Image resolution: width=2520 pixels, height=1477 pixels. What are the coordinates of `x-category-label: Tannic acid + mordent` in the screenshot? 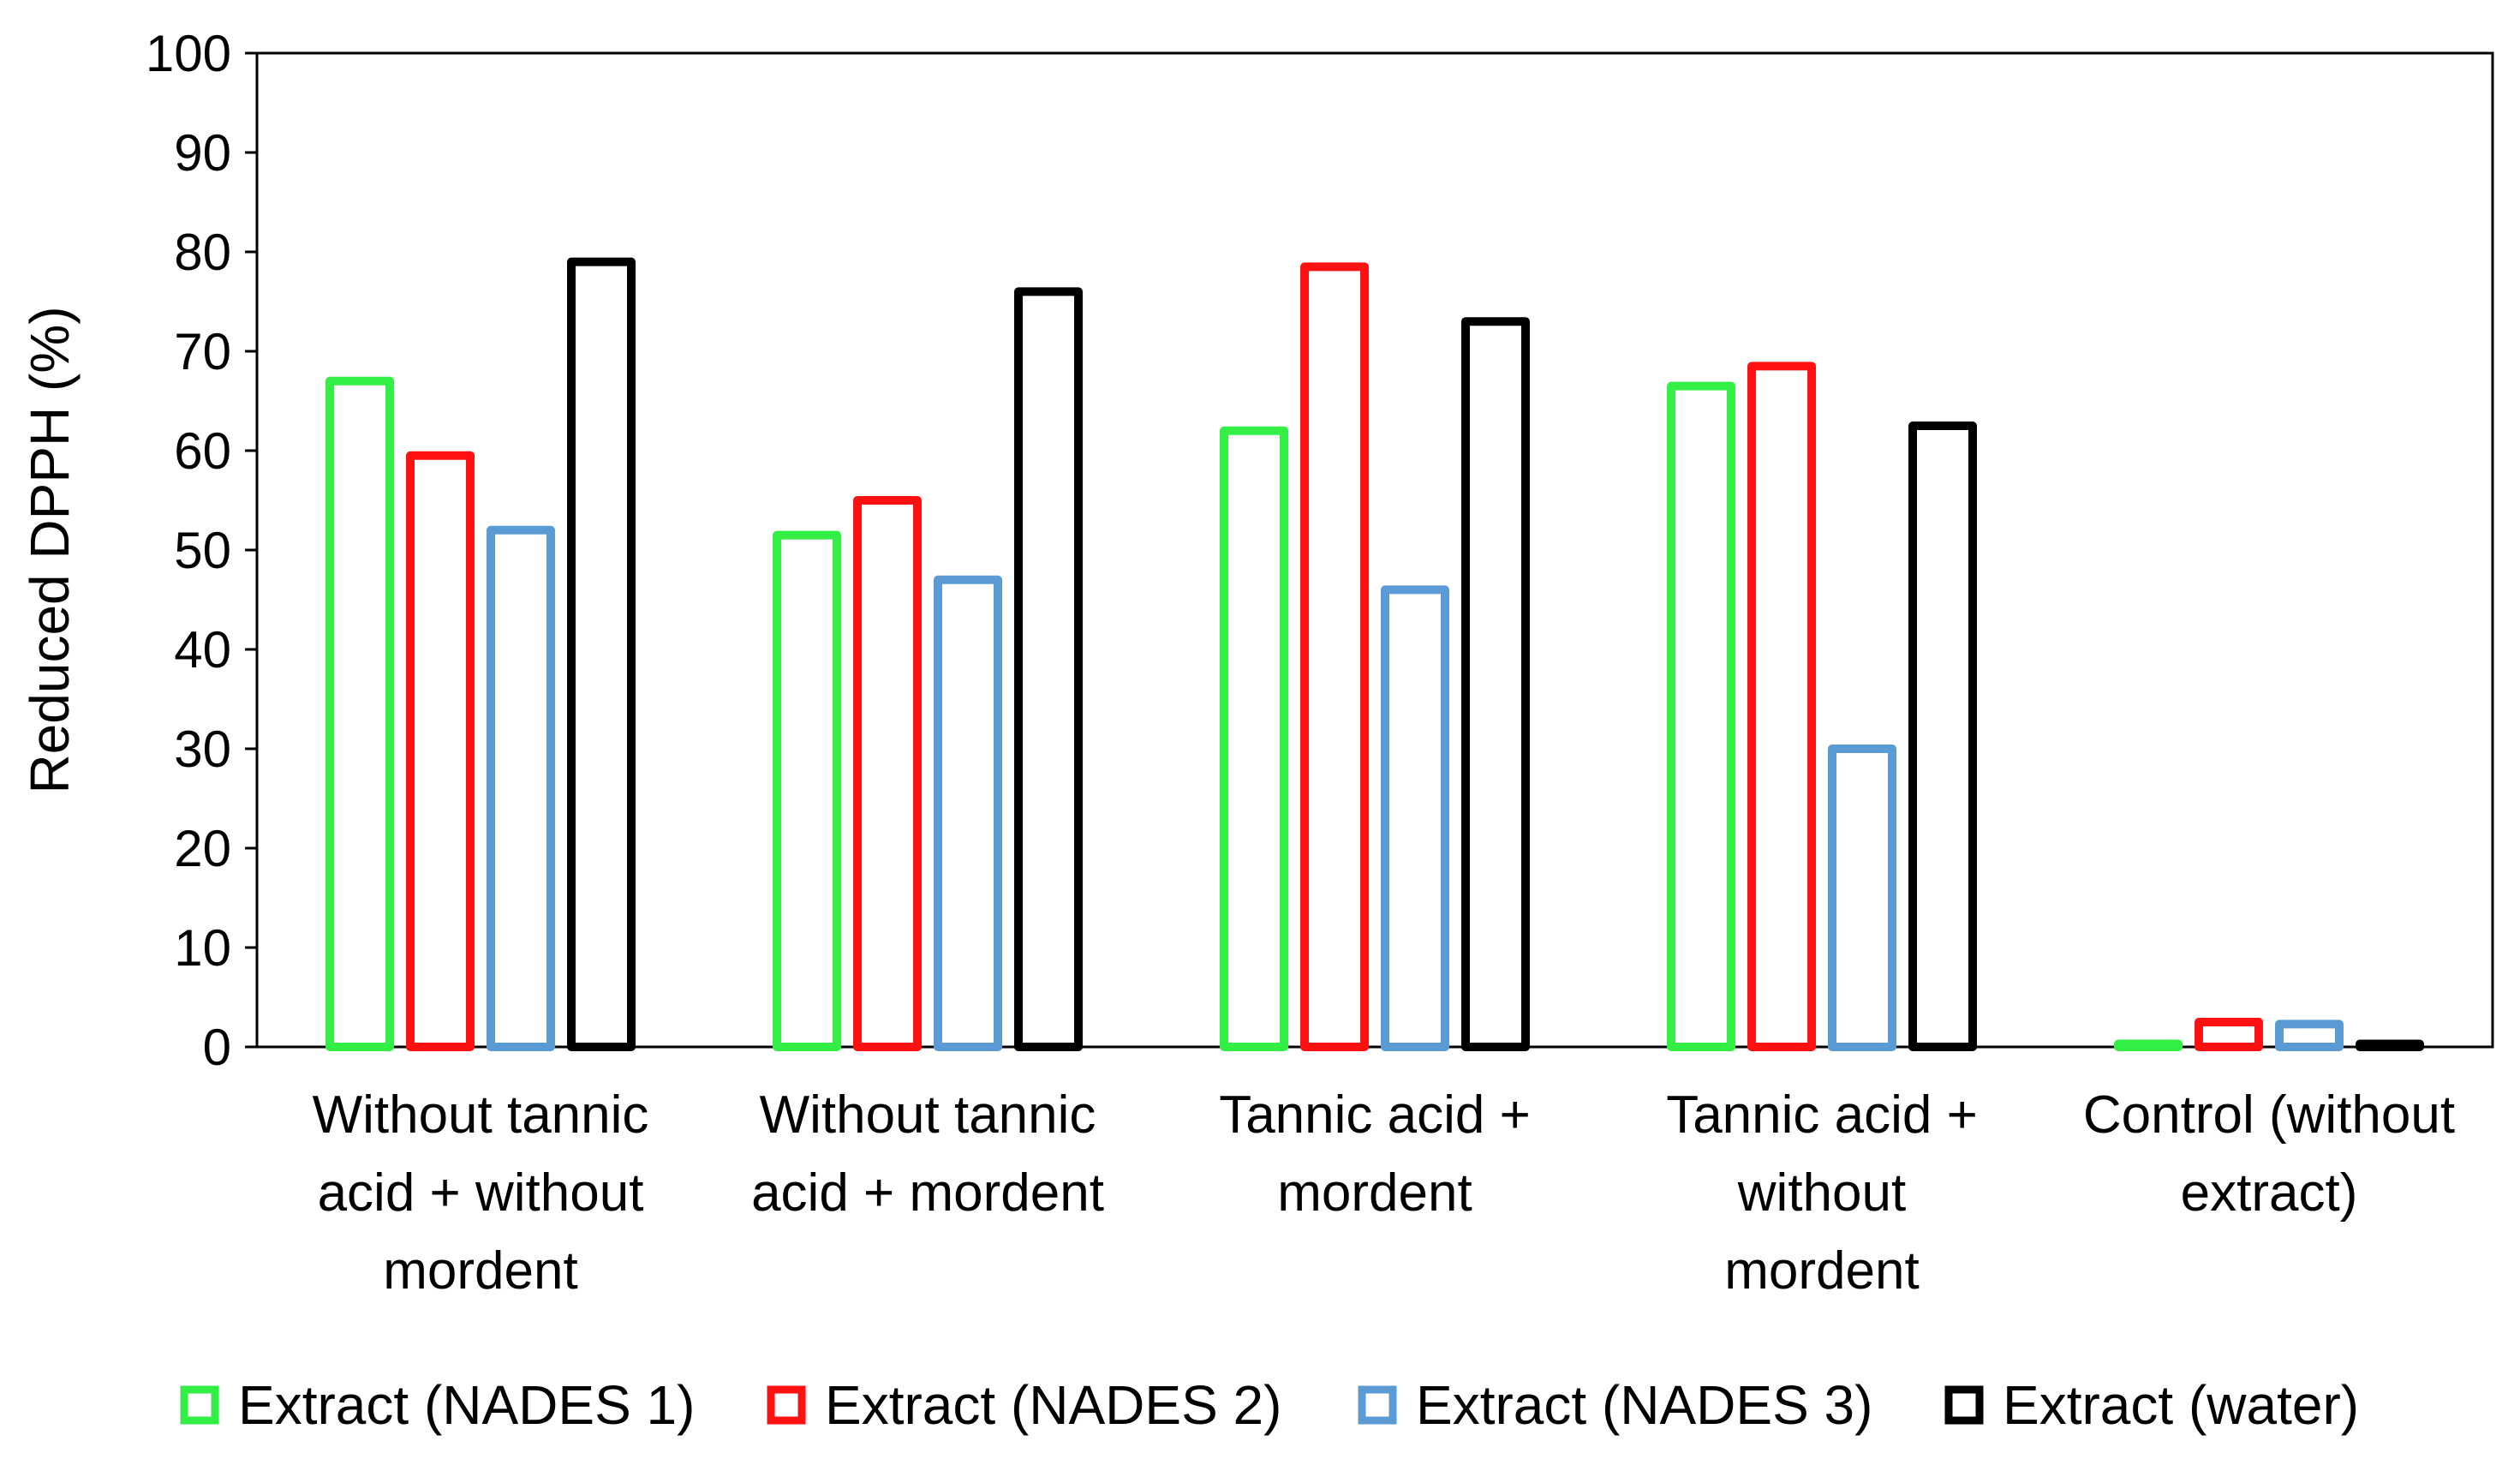 It's located at (1375, 1154).